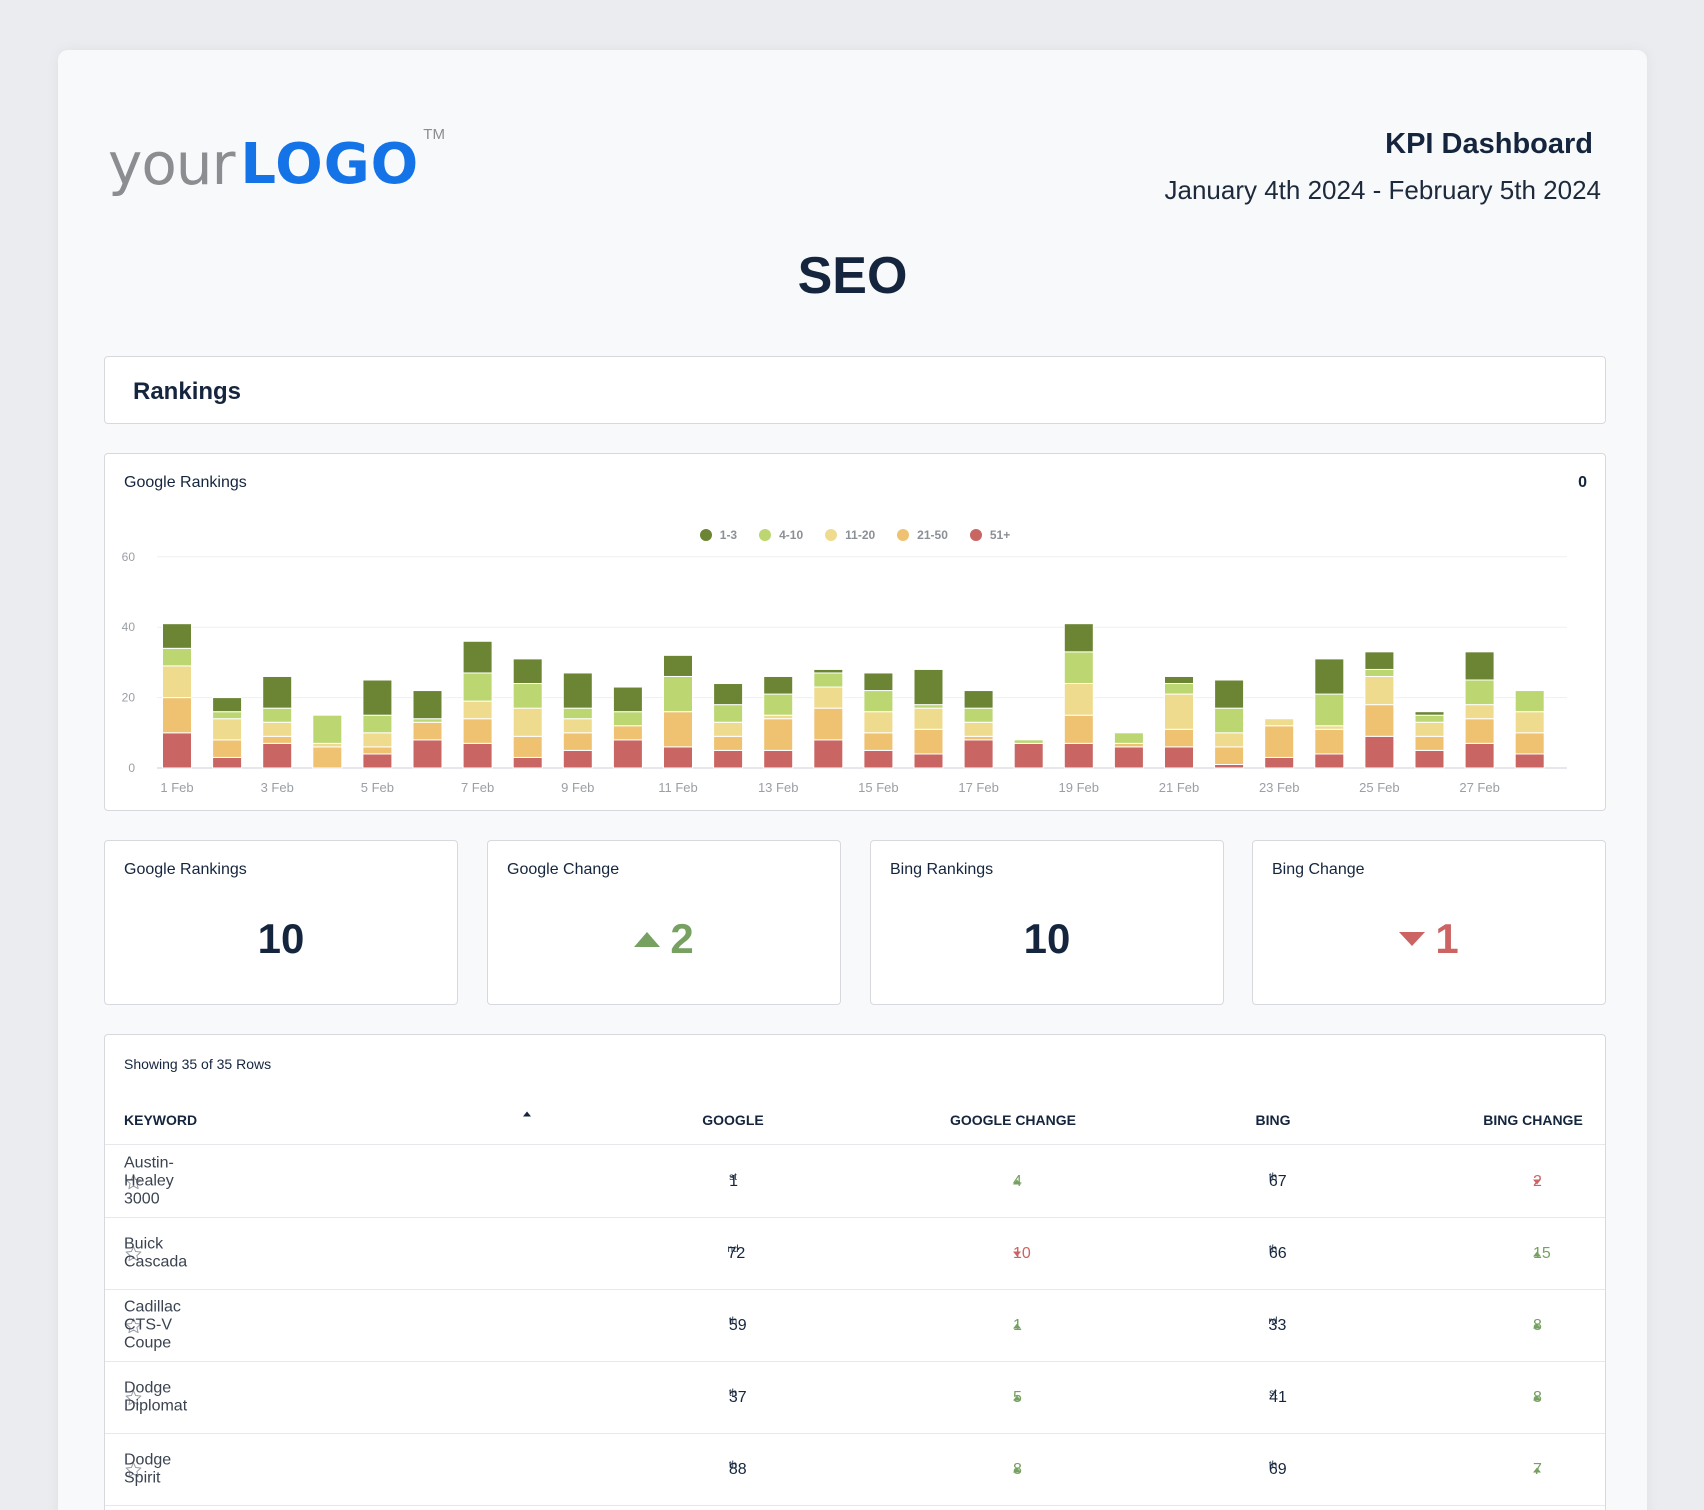  What do you see at coordinates (733, 1177) in the screenshot?
I see `rank-suffix: st` at bounding box center [733, 1177].